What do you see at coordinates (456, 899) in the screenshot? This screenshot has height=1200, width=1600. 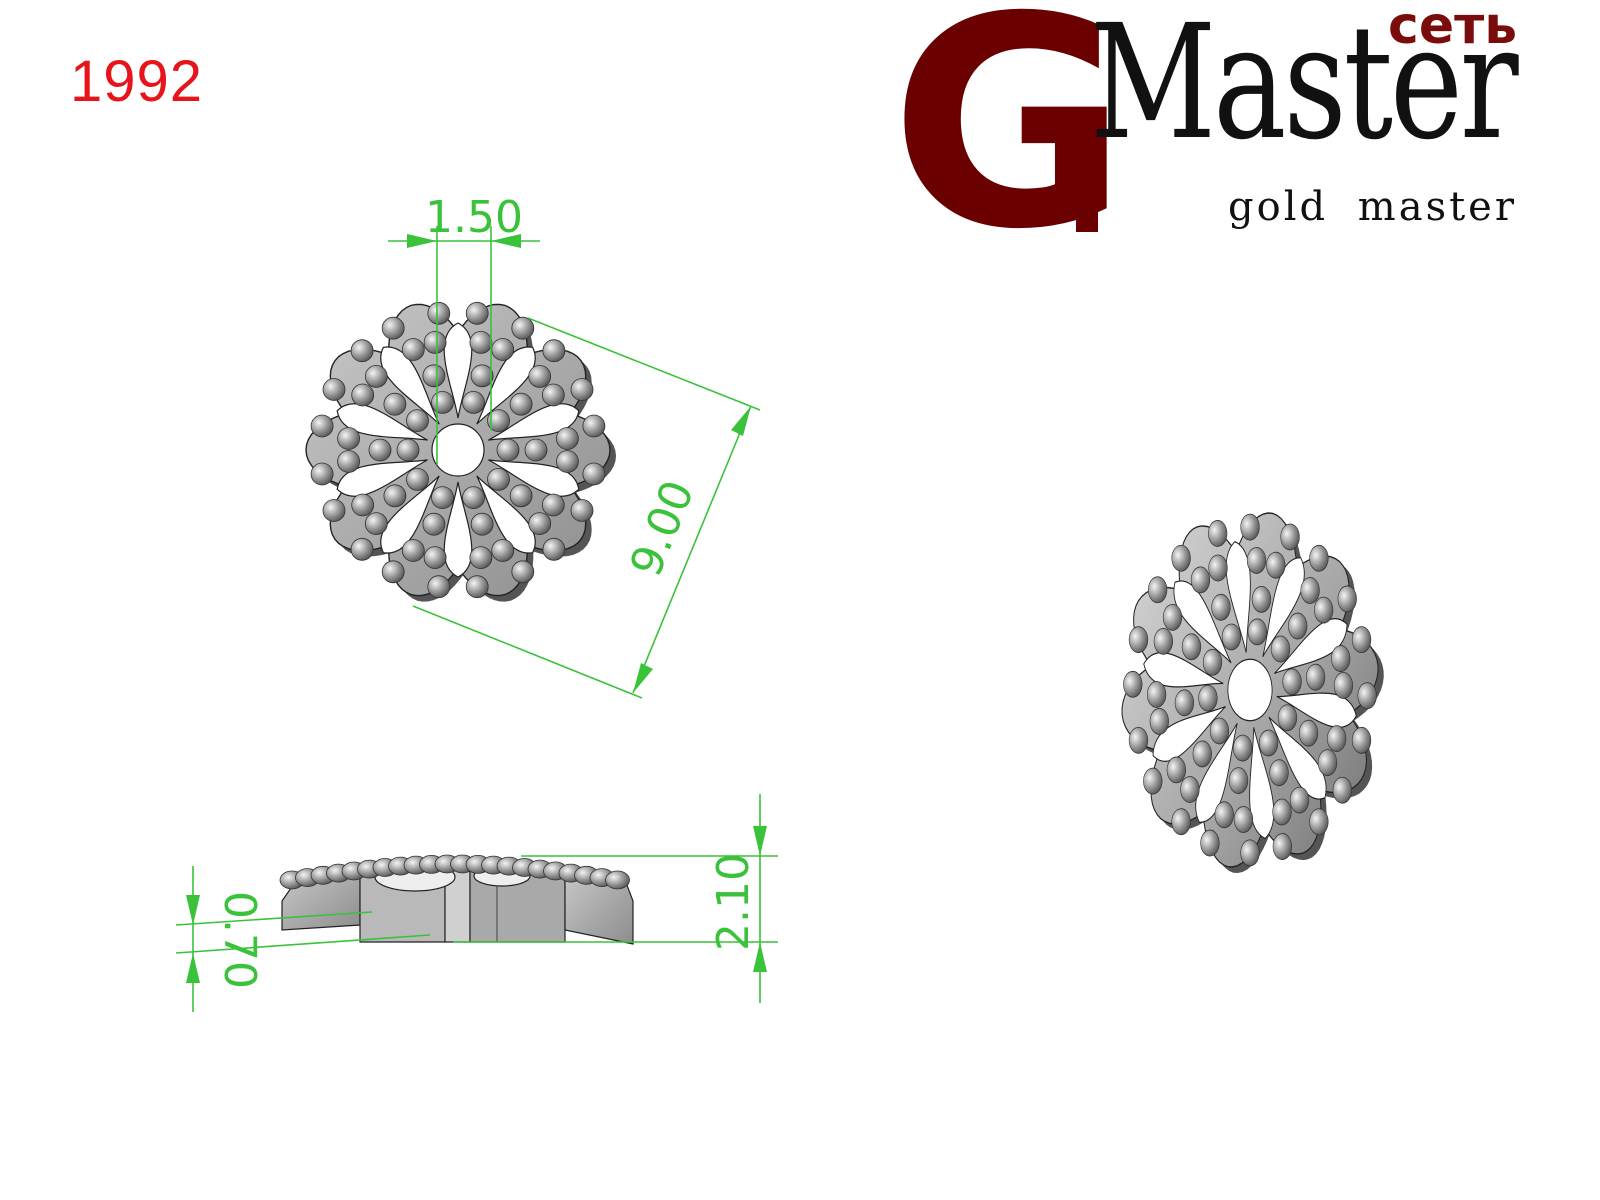 I see `side-view` at bounding box center [456, 899].